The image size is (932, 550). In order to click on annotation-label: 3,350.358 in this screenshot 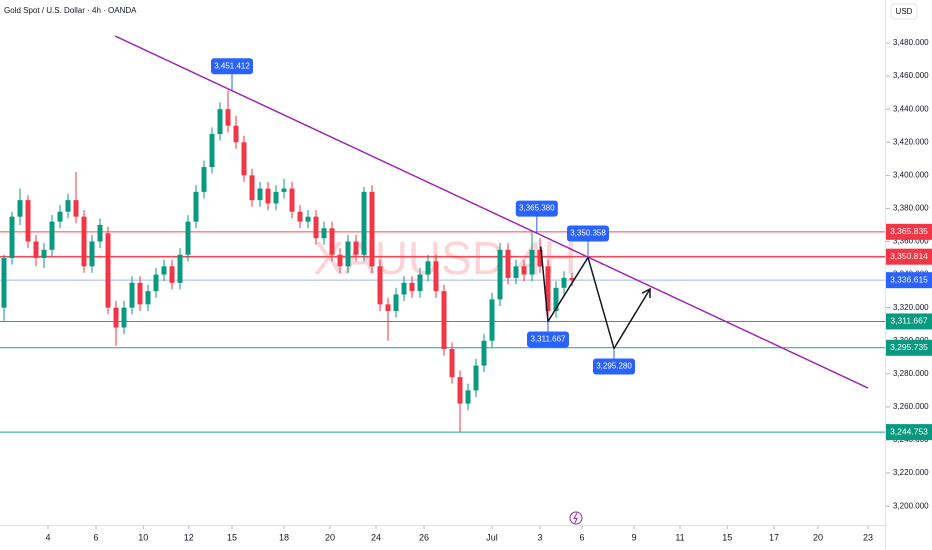, I will do `click(588, 233)`.